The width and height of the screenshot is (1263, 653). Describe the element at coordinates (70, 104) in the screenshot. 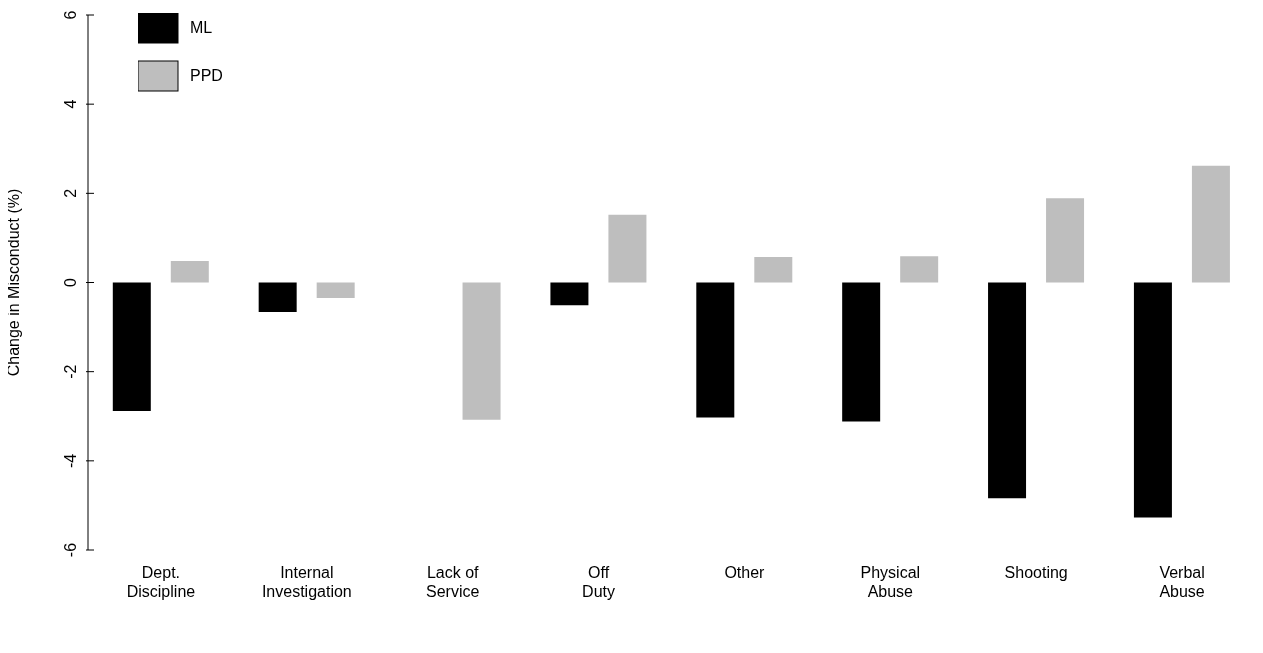

I see `y-tick-label: 4` at that location.